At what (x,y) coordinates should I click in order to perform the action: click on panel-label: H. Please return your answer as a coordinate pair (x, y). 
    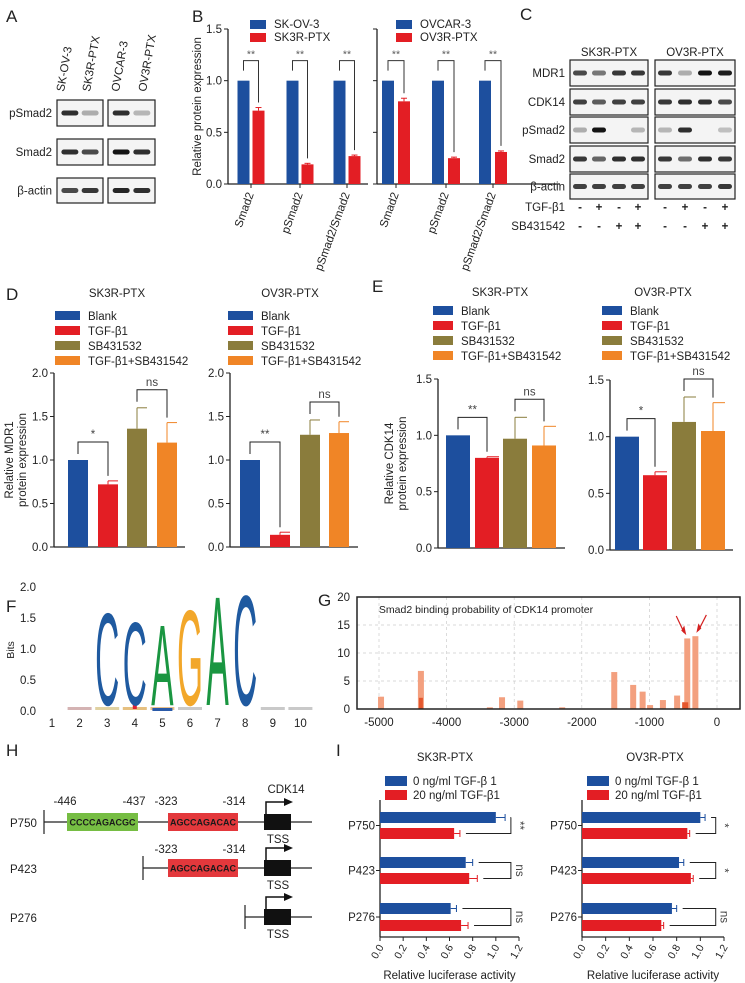
    Looking at the image, I should click on (12, 750).